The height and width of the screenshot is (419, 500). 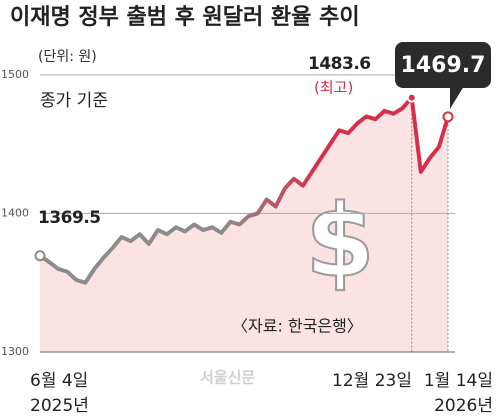 I want to click on x-tick-label: 6월 4일, so click(x=59, y=381).